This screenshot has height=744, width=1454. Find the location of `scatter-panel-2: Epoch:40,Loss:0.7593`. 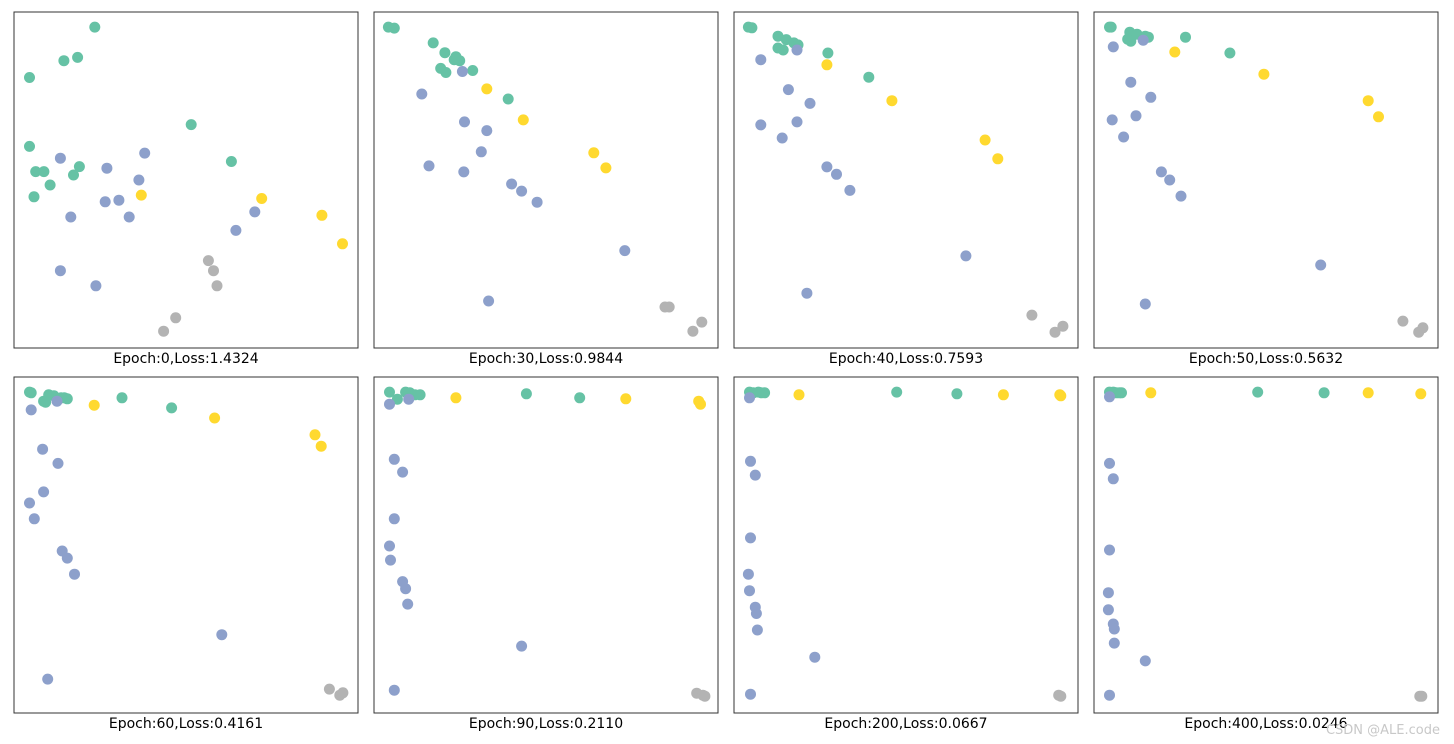

scatter-panel-2: Epoch:40,Loss:0.7593 is located at coordinates (906, 189).